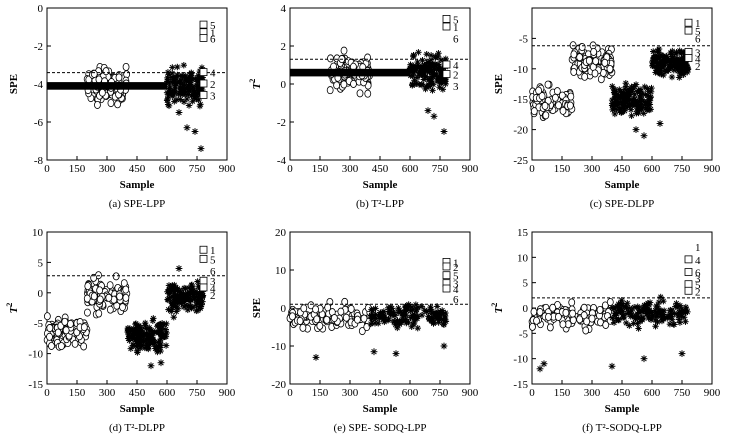 The image size is (740, 446). I want to click on y-tick-label: -5, so click(39, 324).